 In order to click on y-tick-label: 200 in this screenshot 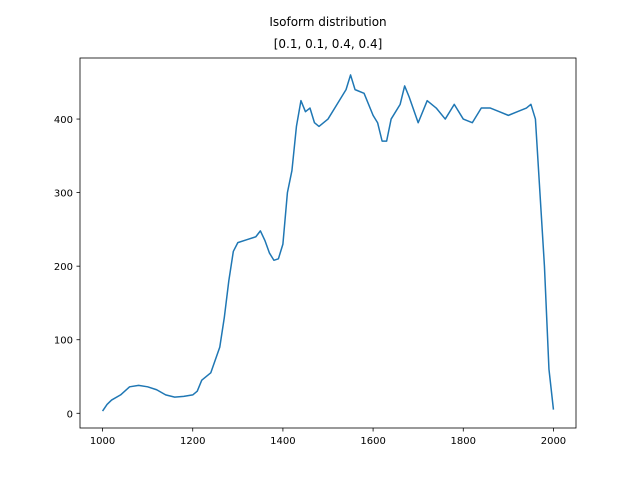, I will do `click(63, 267)`.